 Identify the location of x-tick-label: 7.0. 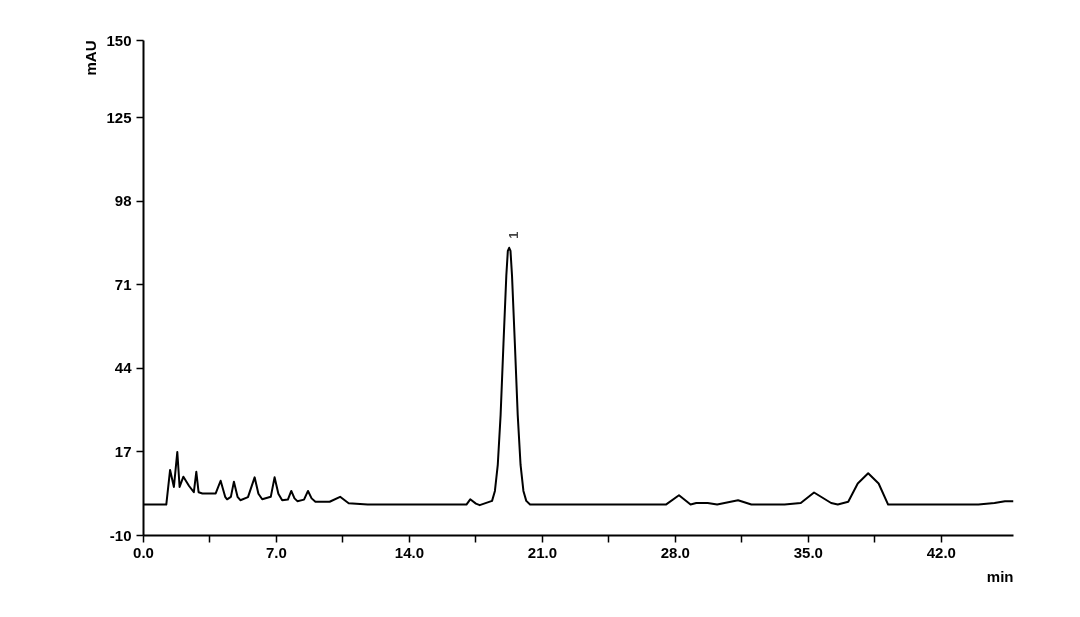
(276, 552).